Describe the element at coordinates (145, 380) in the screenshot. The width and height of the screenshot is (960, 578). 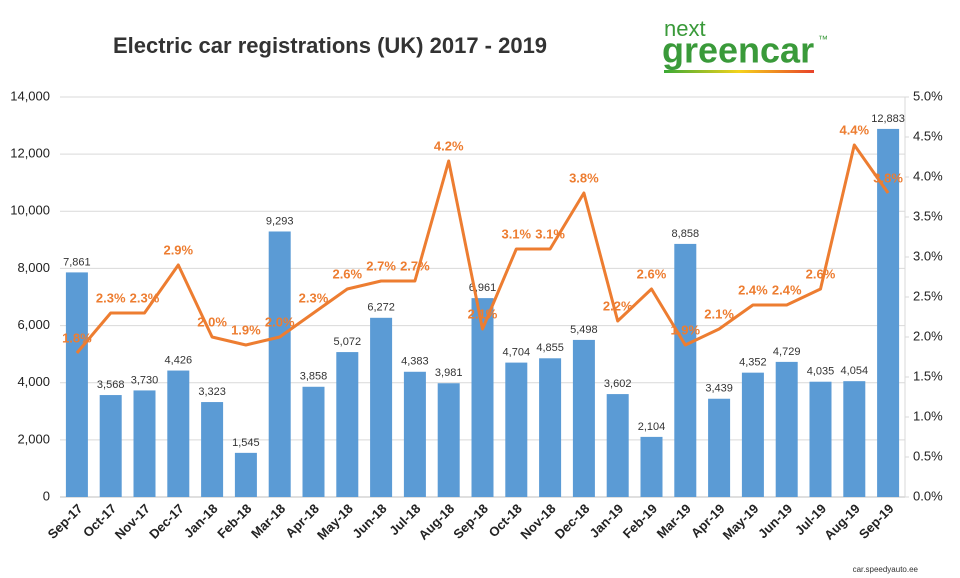
I see `bar-value-label: 3,730` at that location.